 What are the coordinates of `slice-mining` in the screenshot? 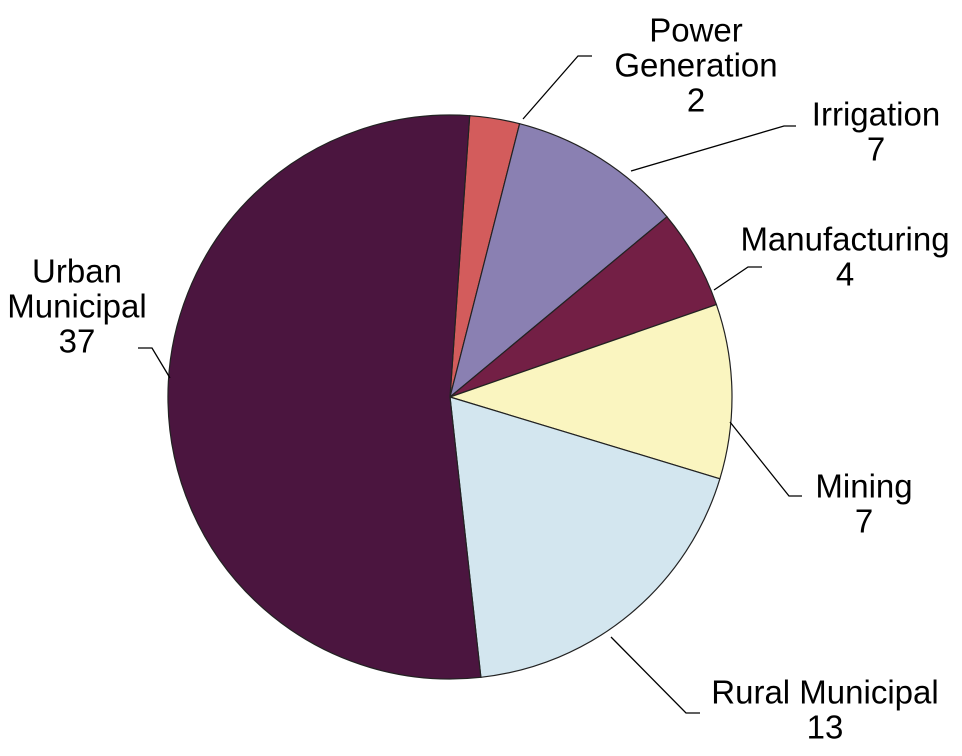 It's located at (590, 391).